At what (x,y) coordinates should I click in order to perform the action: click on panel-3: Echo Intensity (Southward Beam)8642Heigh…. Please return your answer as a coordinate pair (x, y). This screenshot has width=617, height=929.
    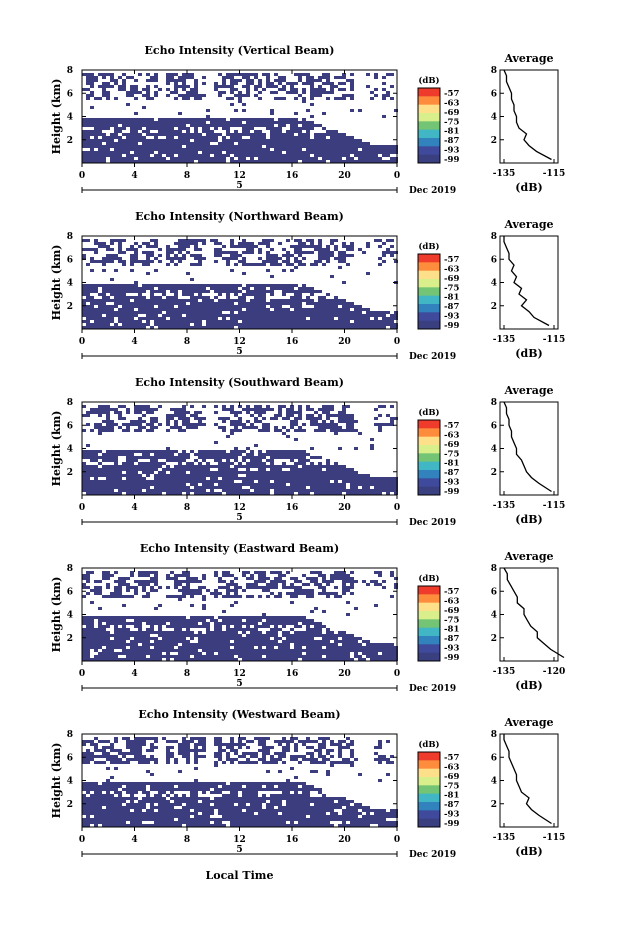
    Looking at the image, I should click on (307, 452).